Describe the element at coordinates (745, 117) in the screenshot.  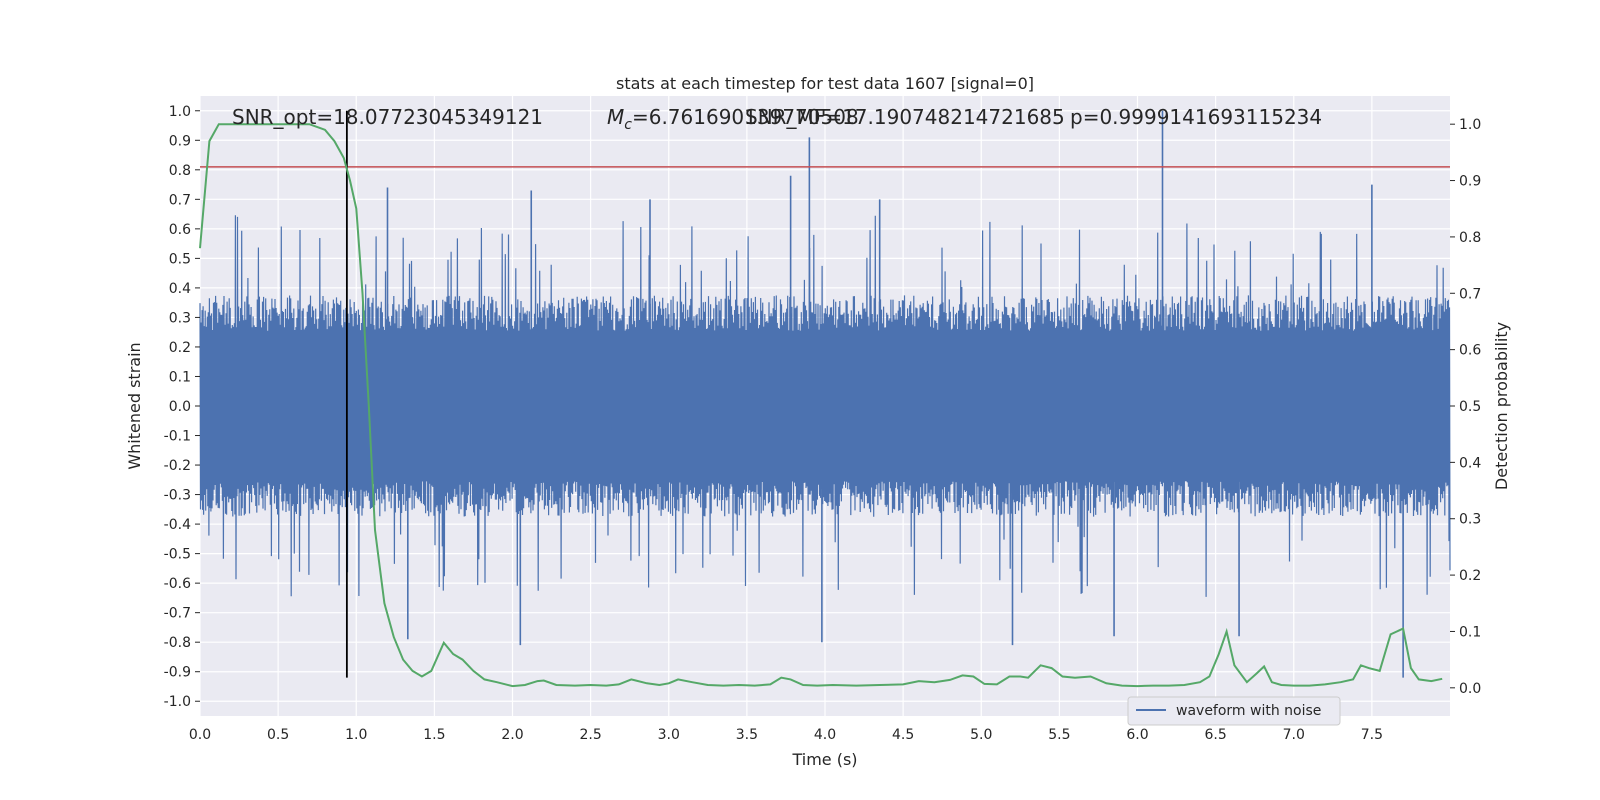
I see `chirp-mass-value: =6.761690139770508` at that location.